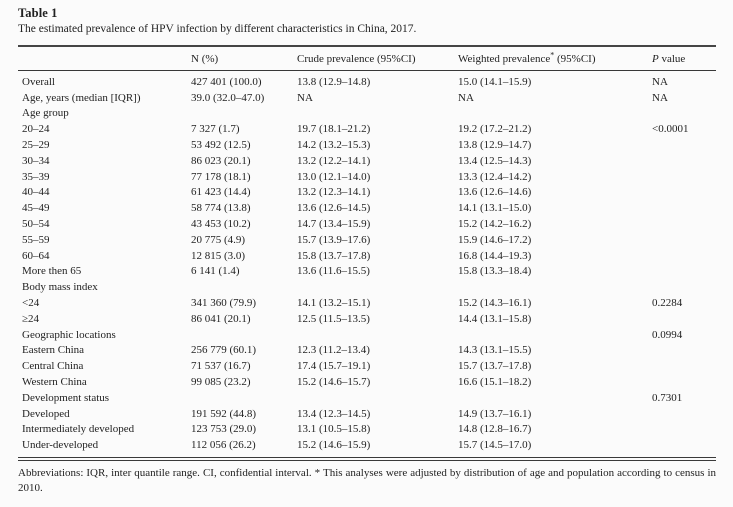  What do you see at coordinates (495, 429) in the screenshot?
I see `cell-weighted-prevalence: 14.8 (12.8–16.7)` at bounding box center [495, 429].